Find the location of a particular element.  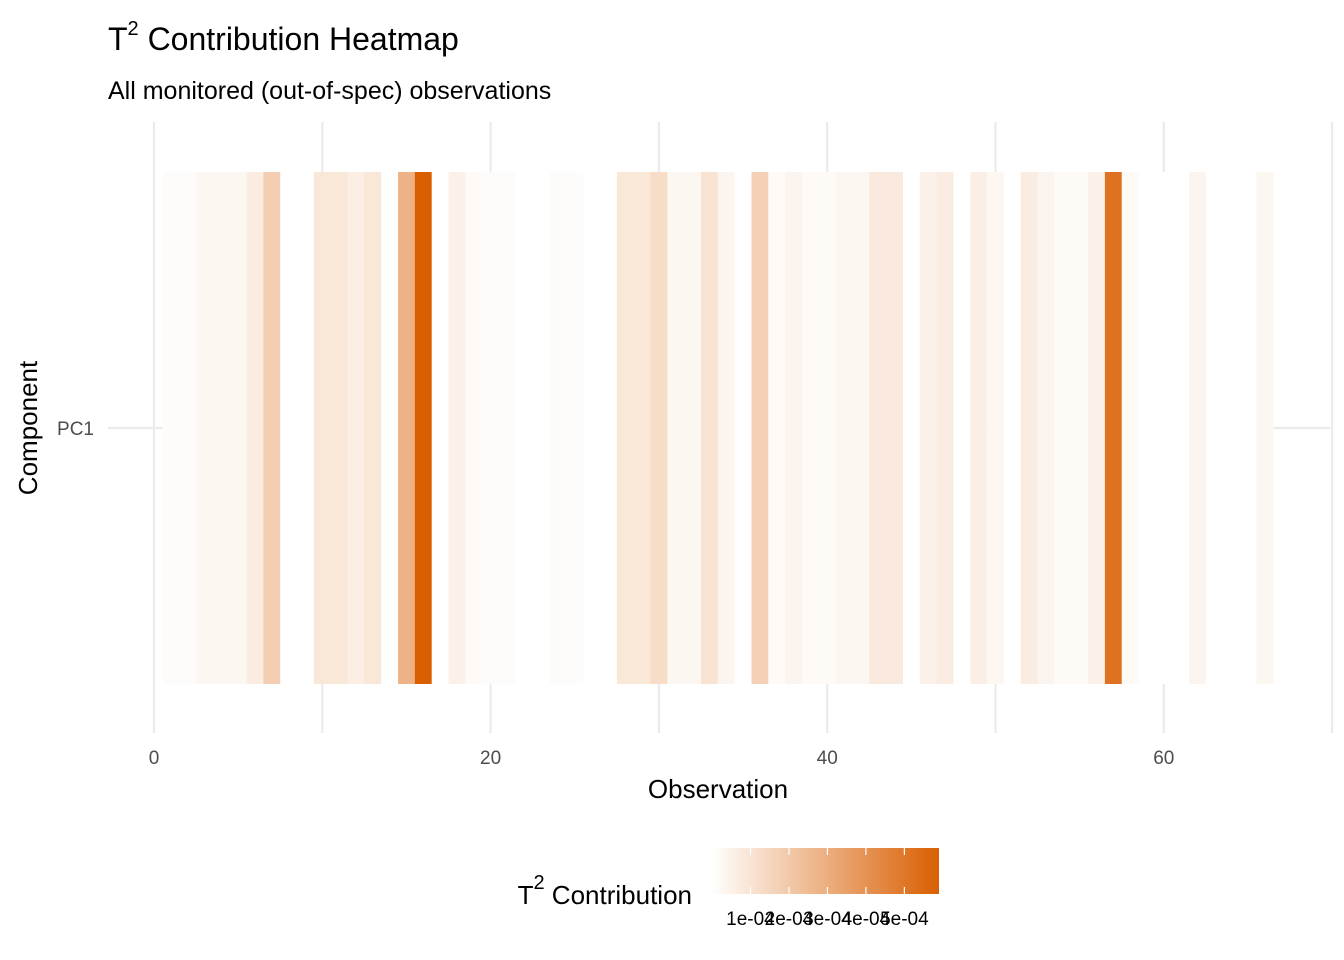

legend-tick-label-3: 4e-04 is located at coordinates (866, 919).